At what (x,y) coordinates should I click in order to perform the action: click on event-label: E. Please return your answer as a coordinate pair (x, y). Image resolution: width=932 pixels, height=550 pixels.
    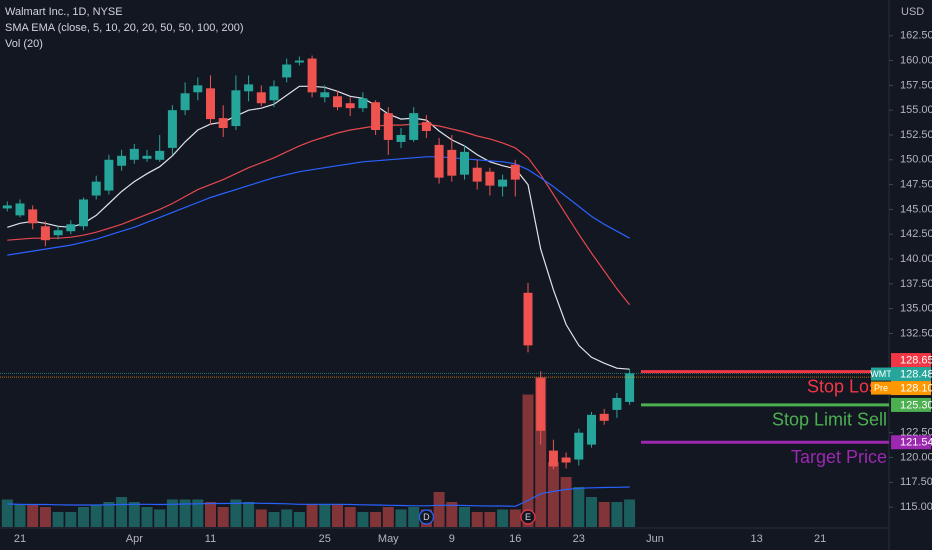
    Looking at the image, I should click on (528, 517).